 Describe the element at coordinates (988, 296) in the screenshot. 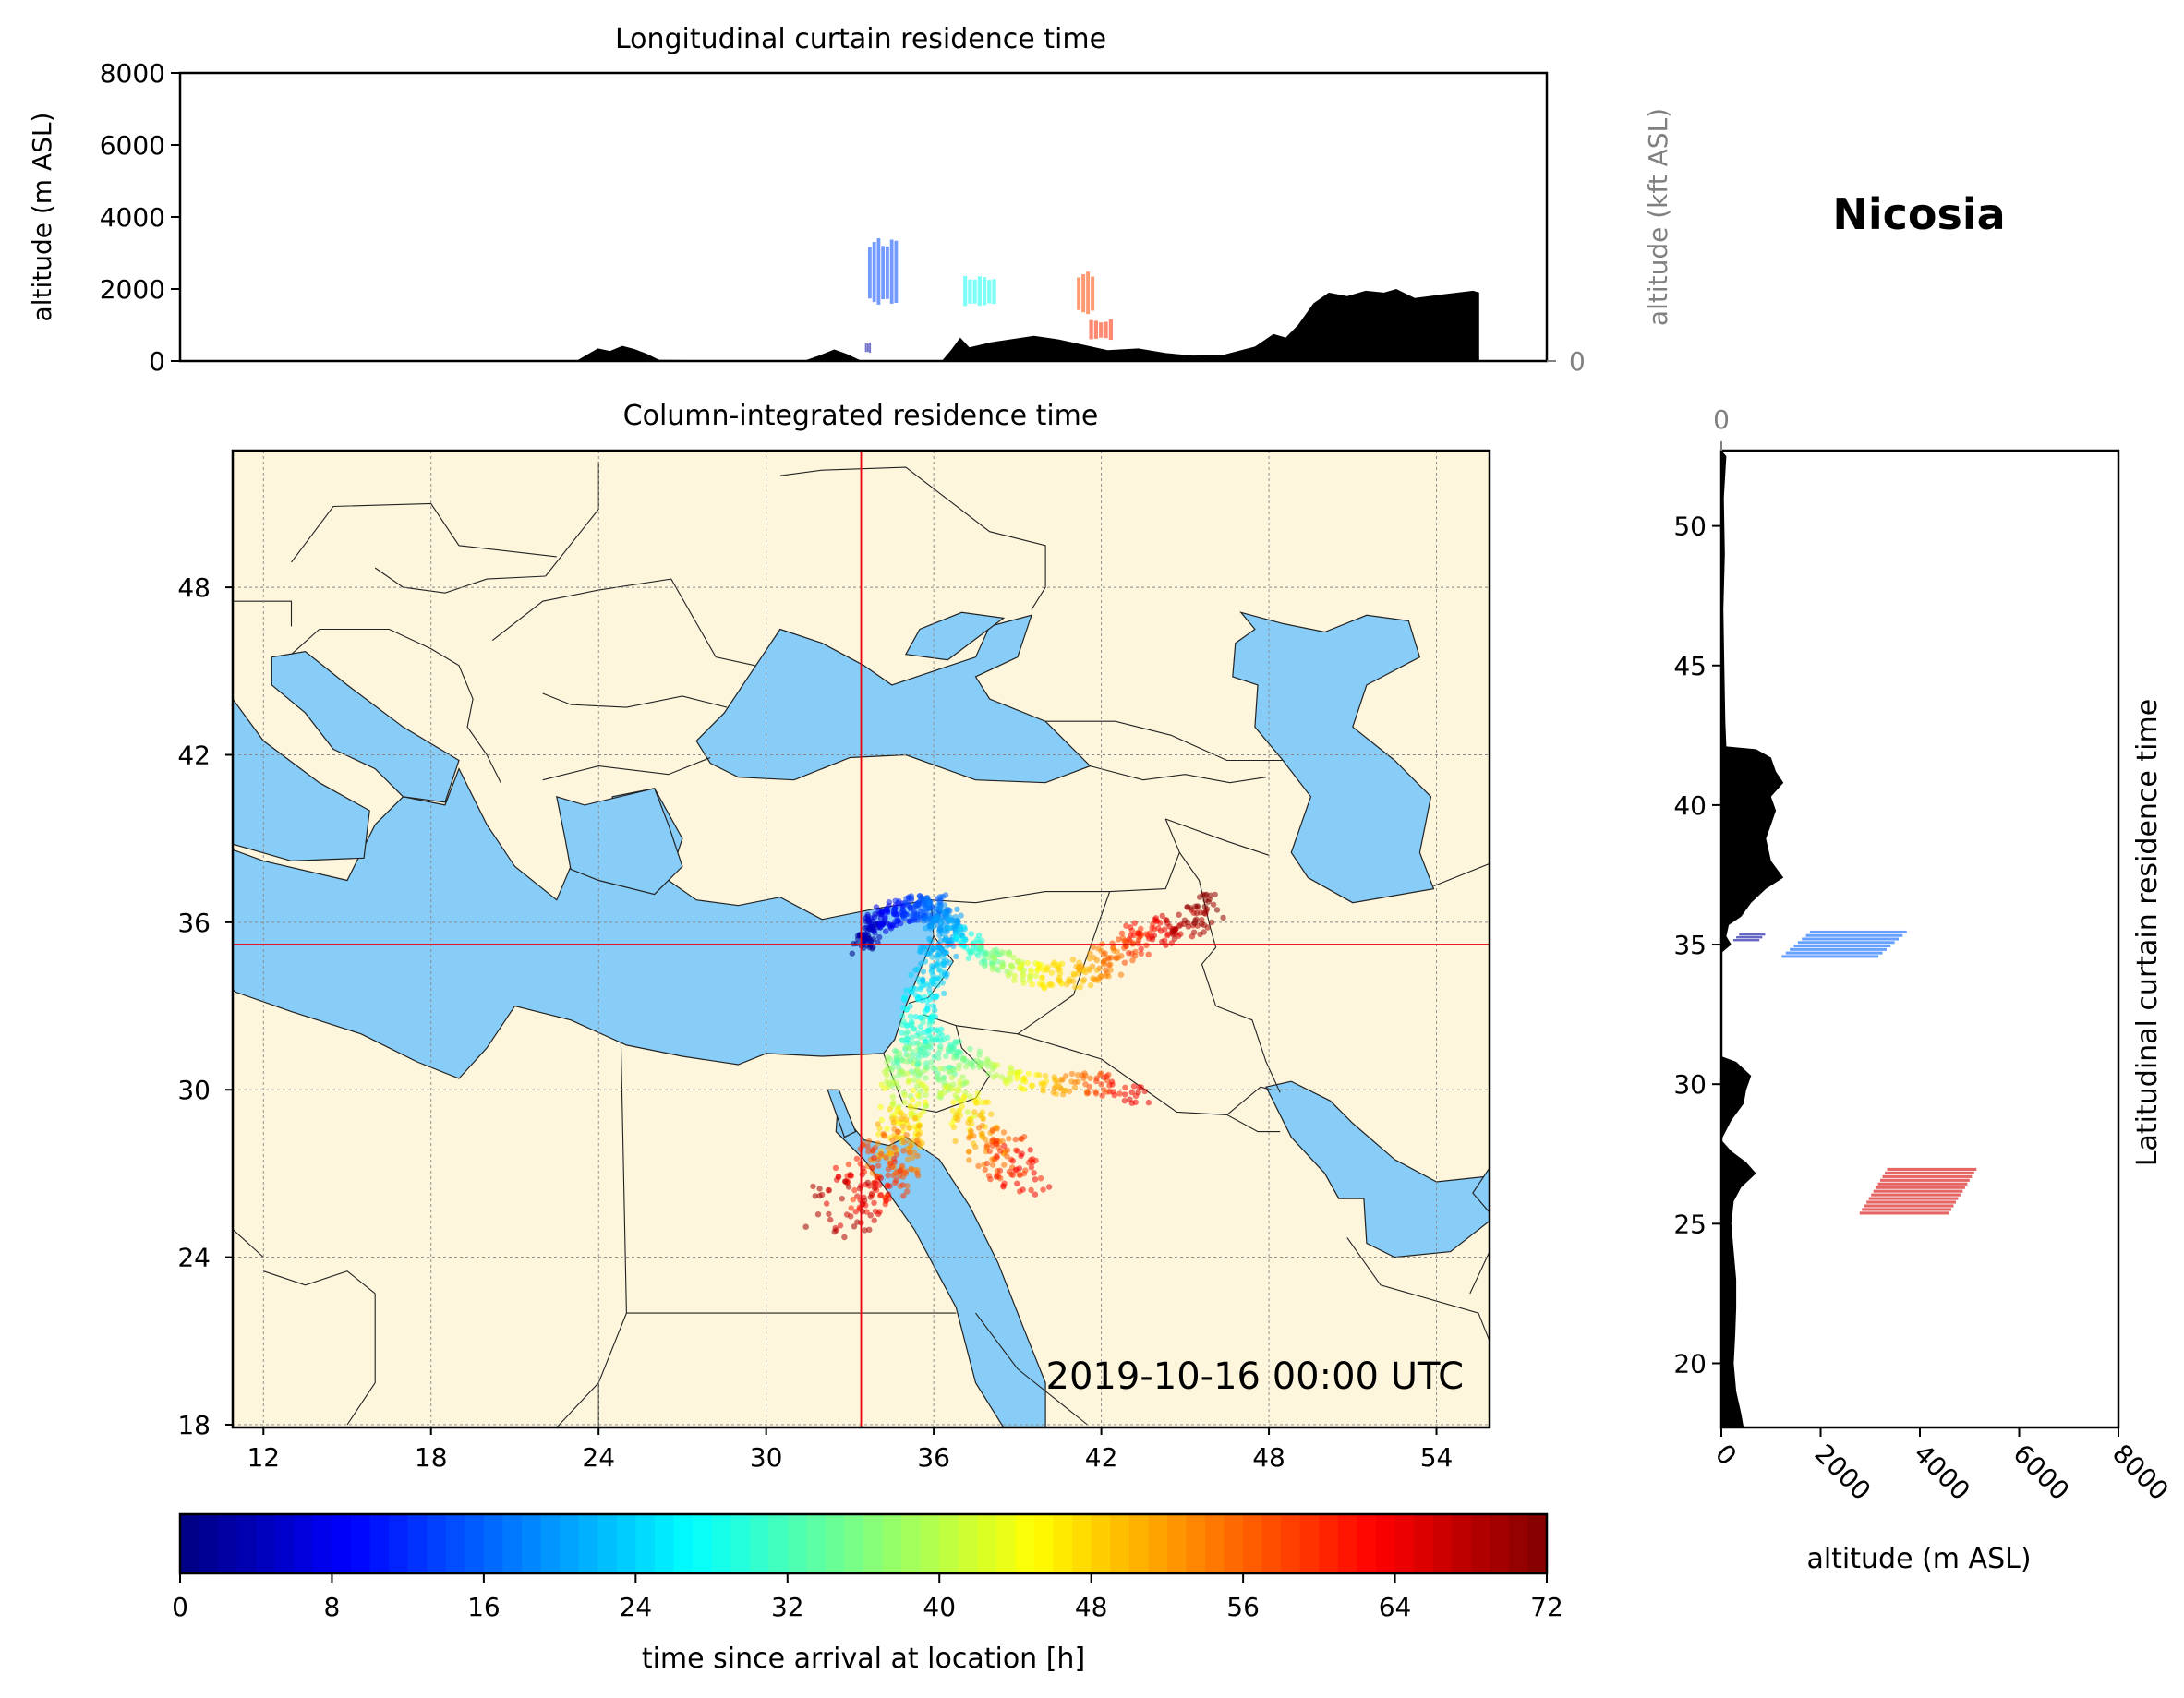

I see `top-residence-blobs` at that location.